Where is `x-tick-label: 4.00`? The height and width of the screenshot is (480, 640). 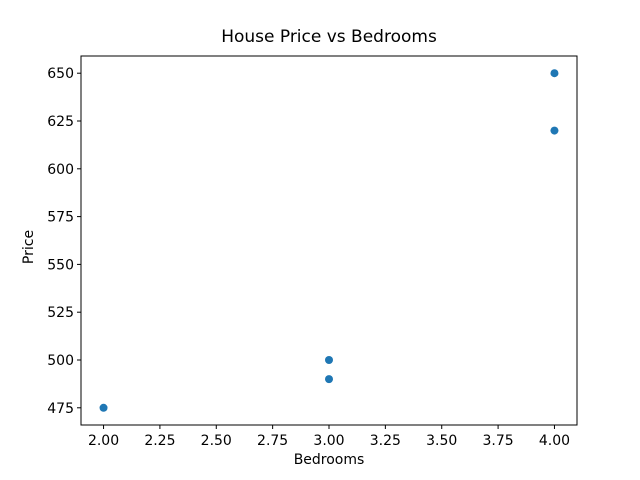 x-tick-label: 4.00 is located at coordinates (554, 441).